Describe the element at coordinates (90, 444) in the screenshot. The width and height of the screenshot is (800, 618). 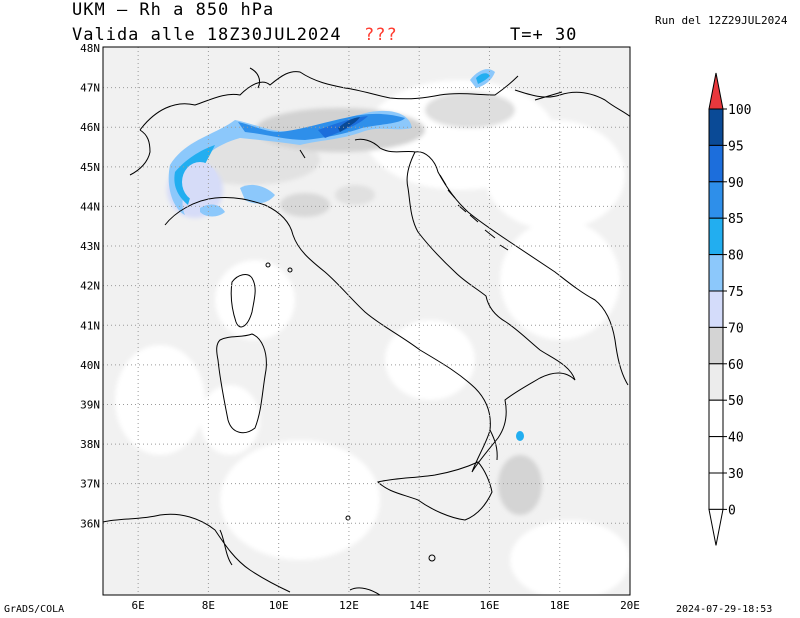
I see `lat-tick-label: 38N` at that location.